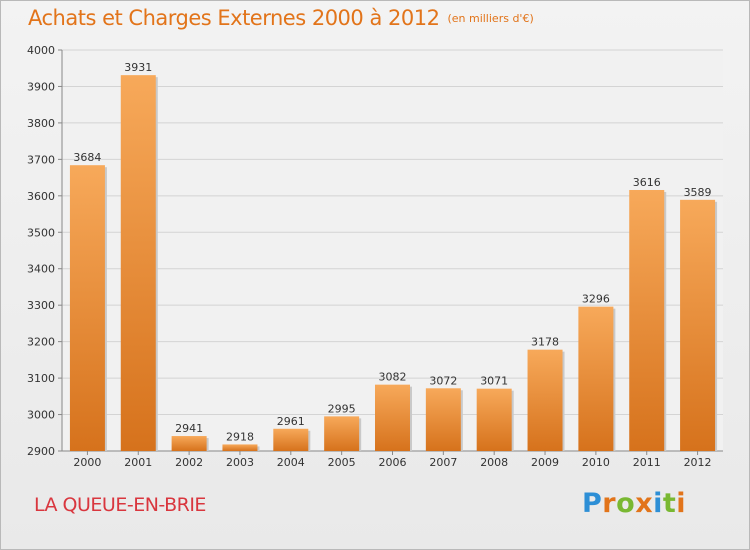 The height and width of the screenshot is (550, 750). I want to click on bar-2003, so click(240, 447).